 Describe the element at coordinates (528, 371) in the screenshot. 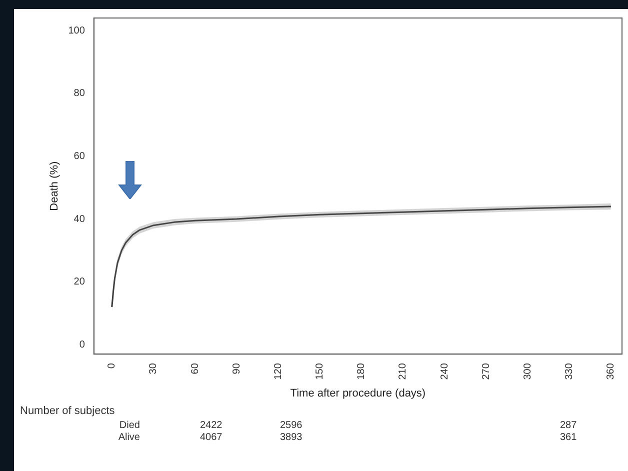

I see `x-tick-label: 300` at that location.